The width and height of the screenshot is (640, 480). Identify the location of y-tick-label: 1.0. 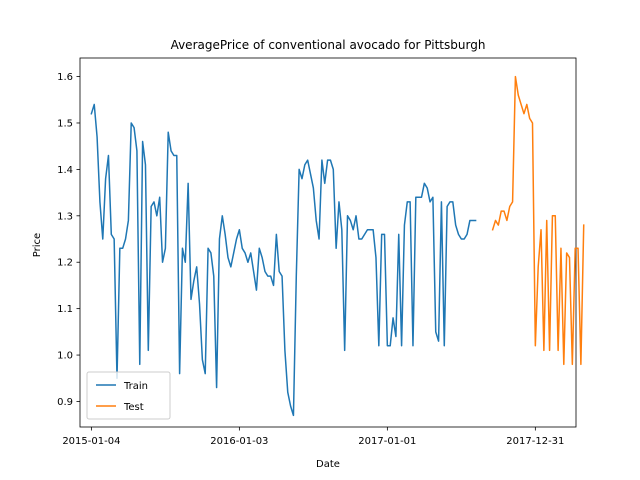
(65, 356).